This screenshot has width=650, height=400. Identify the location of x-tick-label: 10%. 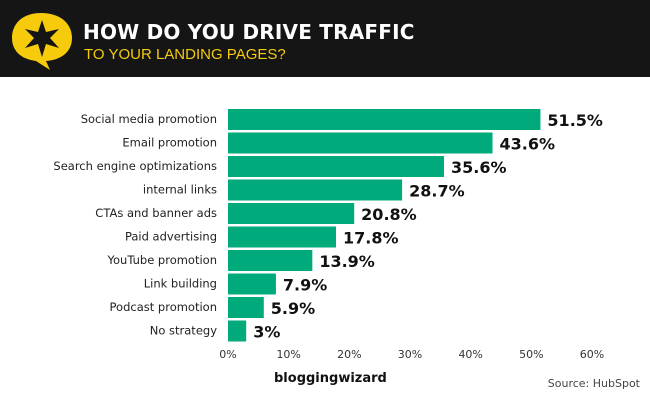
(288, 354).